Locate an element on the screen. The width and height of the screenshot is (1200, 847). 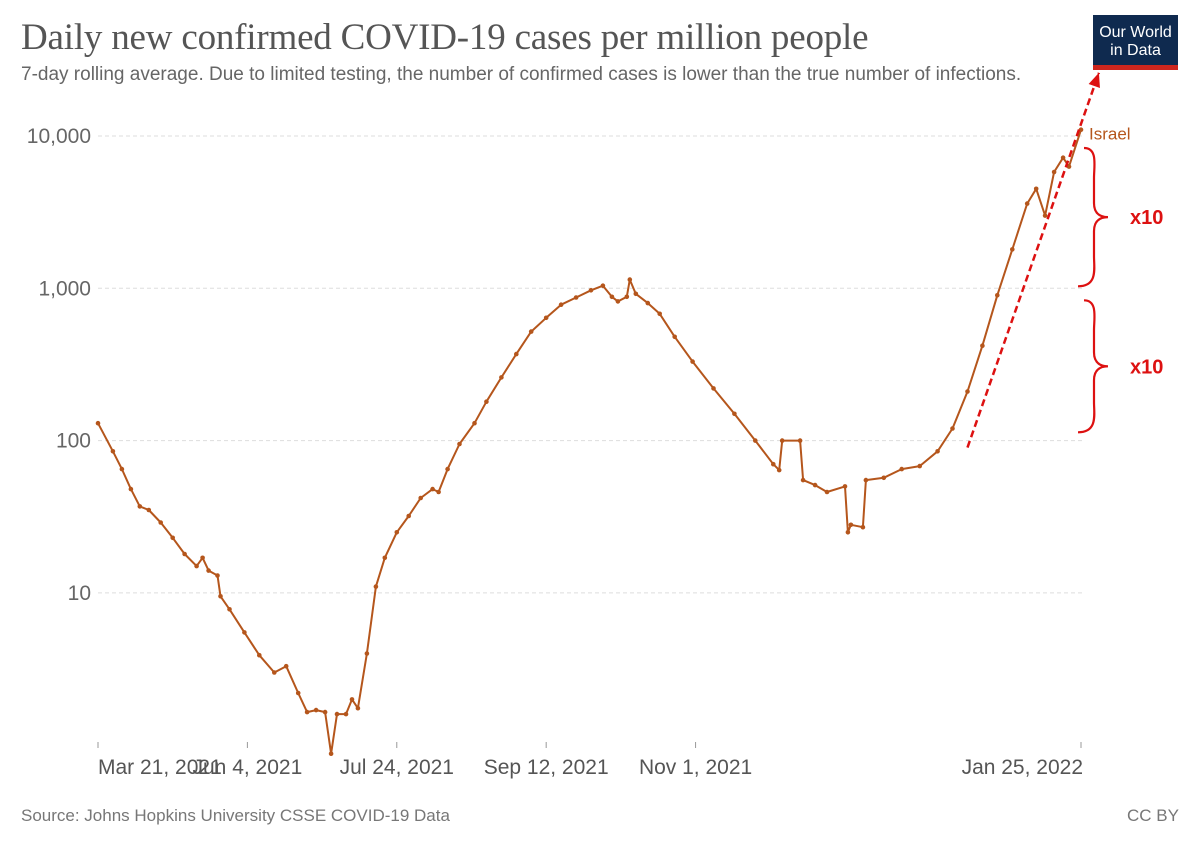
x-tick-label-2: Jul 24, 2021 is located at coordinates (397, 767).